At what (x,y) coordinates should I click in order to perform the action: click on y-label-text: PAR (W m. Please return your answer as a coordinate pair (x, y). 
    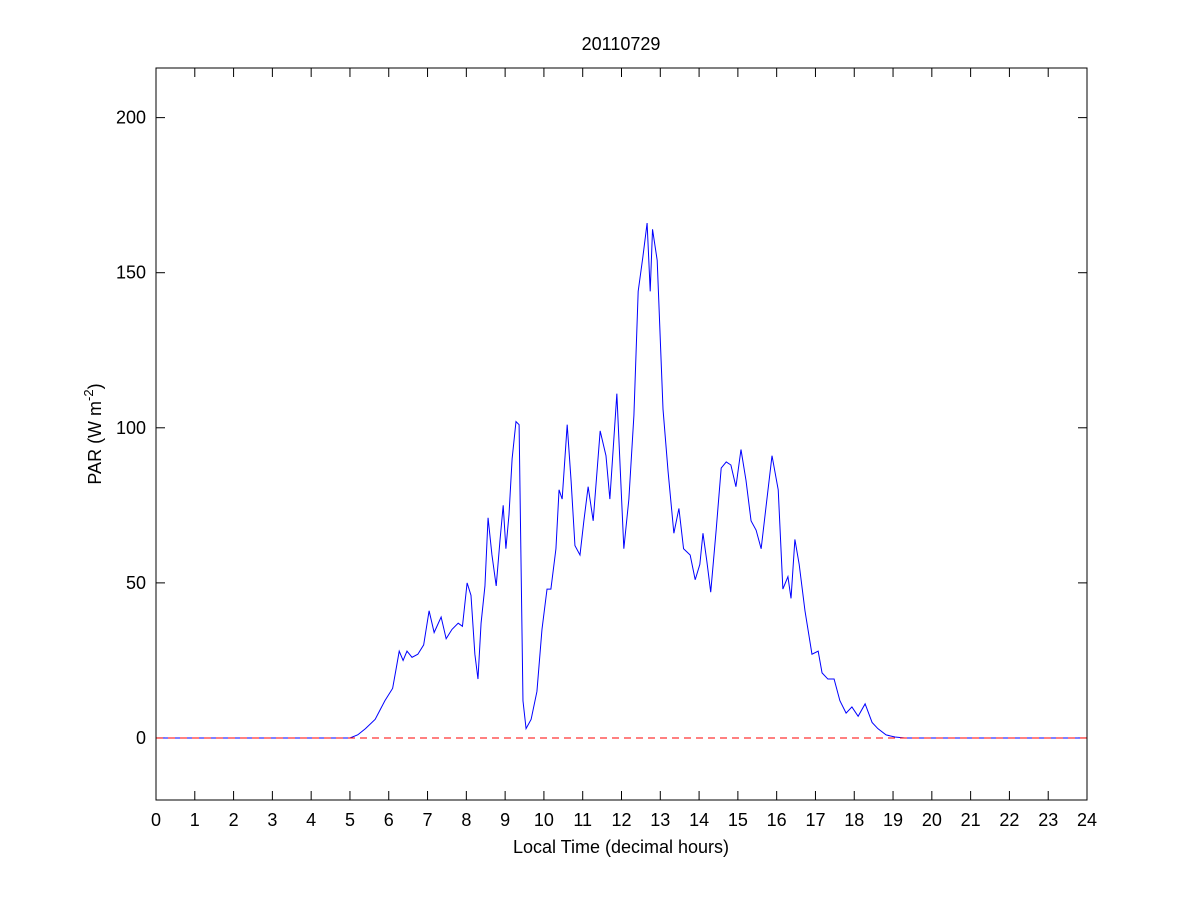
    Looking at the image, I should click on (95, 443).